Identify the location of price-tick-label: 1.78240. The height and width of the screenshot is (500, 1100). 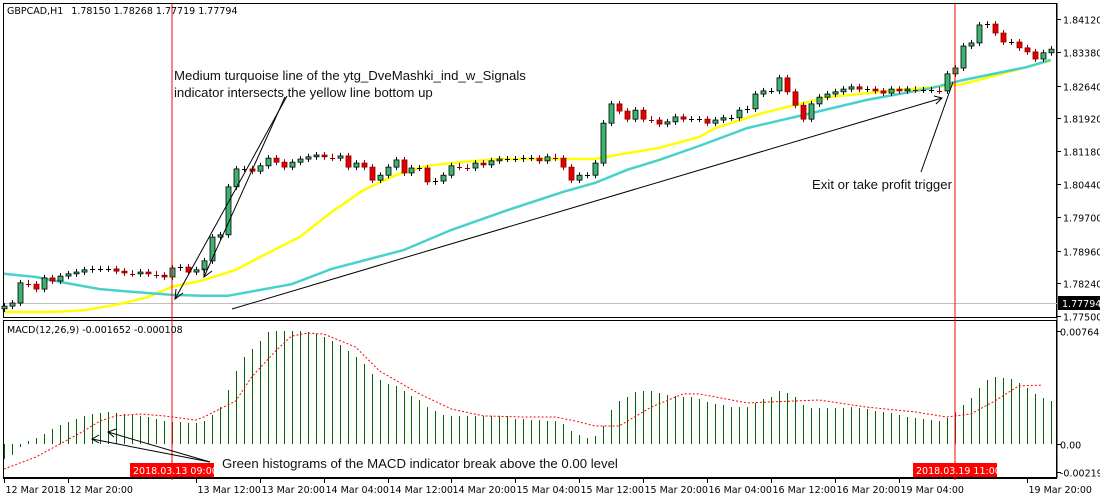
(1081, 285).